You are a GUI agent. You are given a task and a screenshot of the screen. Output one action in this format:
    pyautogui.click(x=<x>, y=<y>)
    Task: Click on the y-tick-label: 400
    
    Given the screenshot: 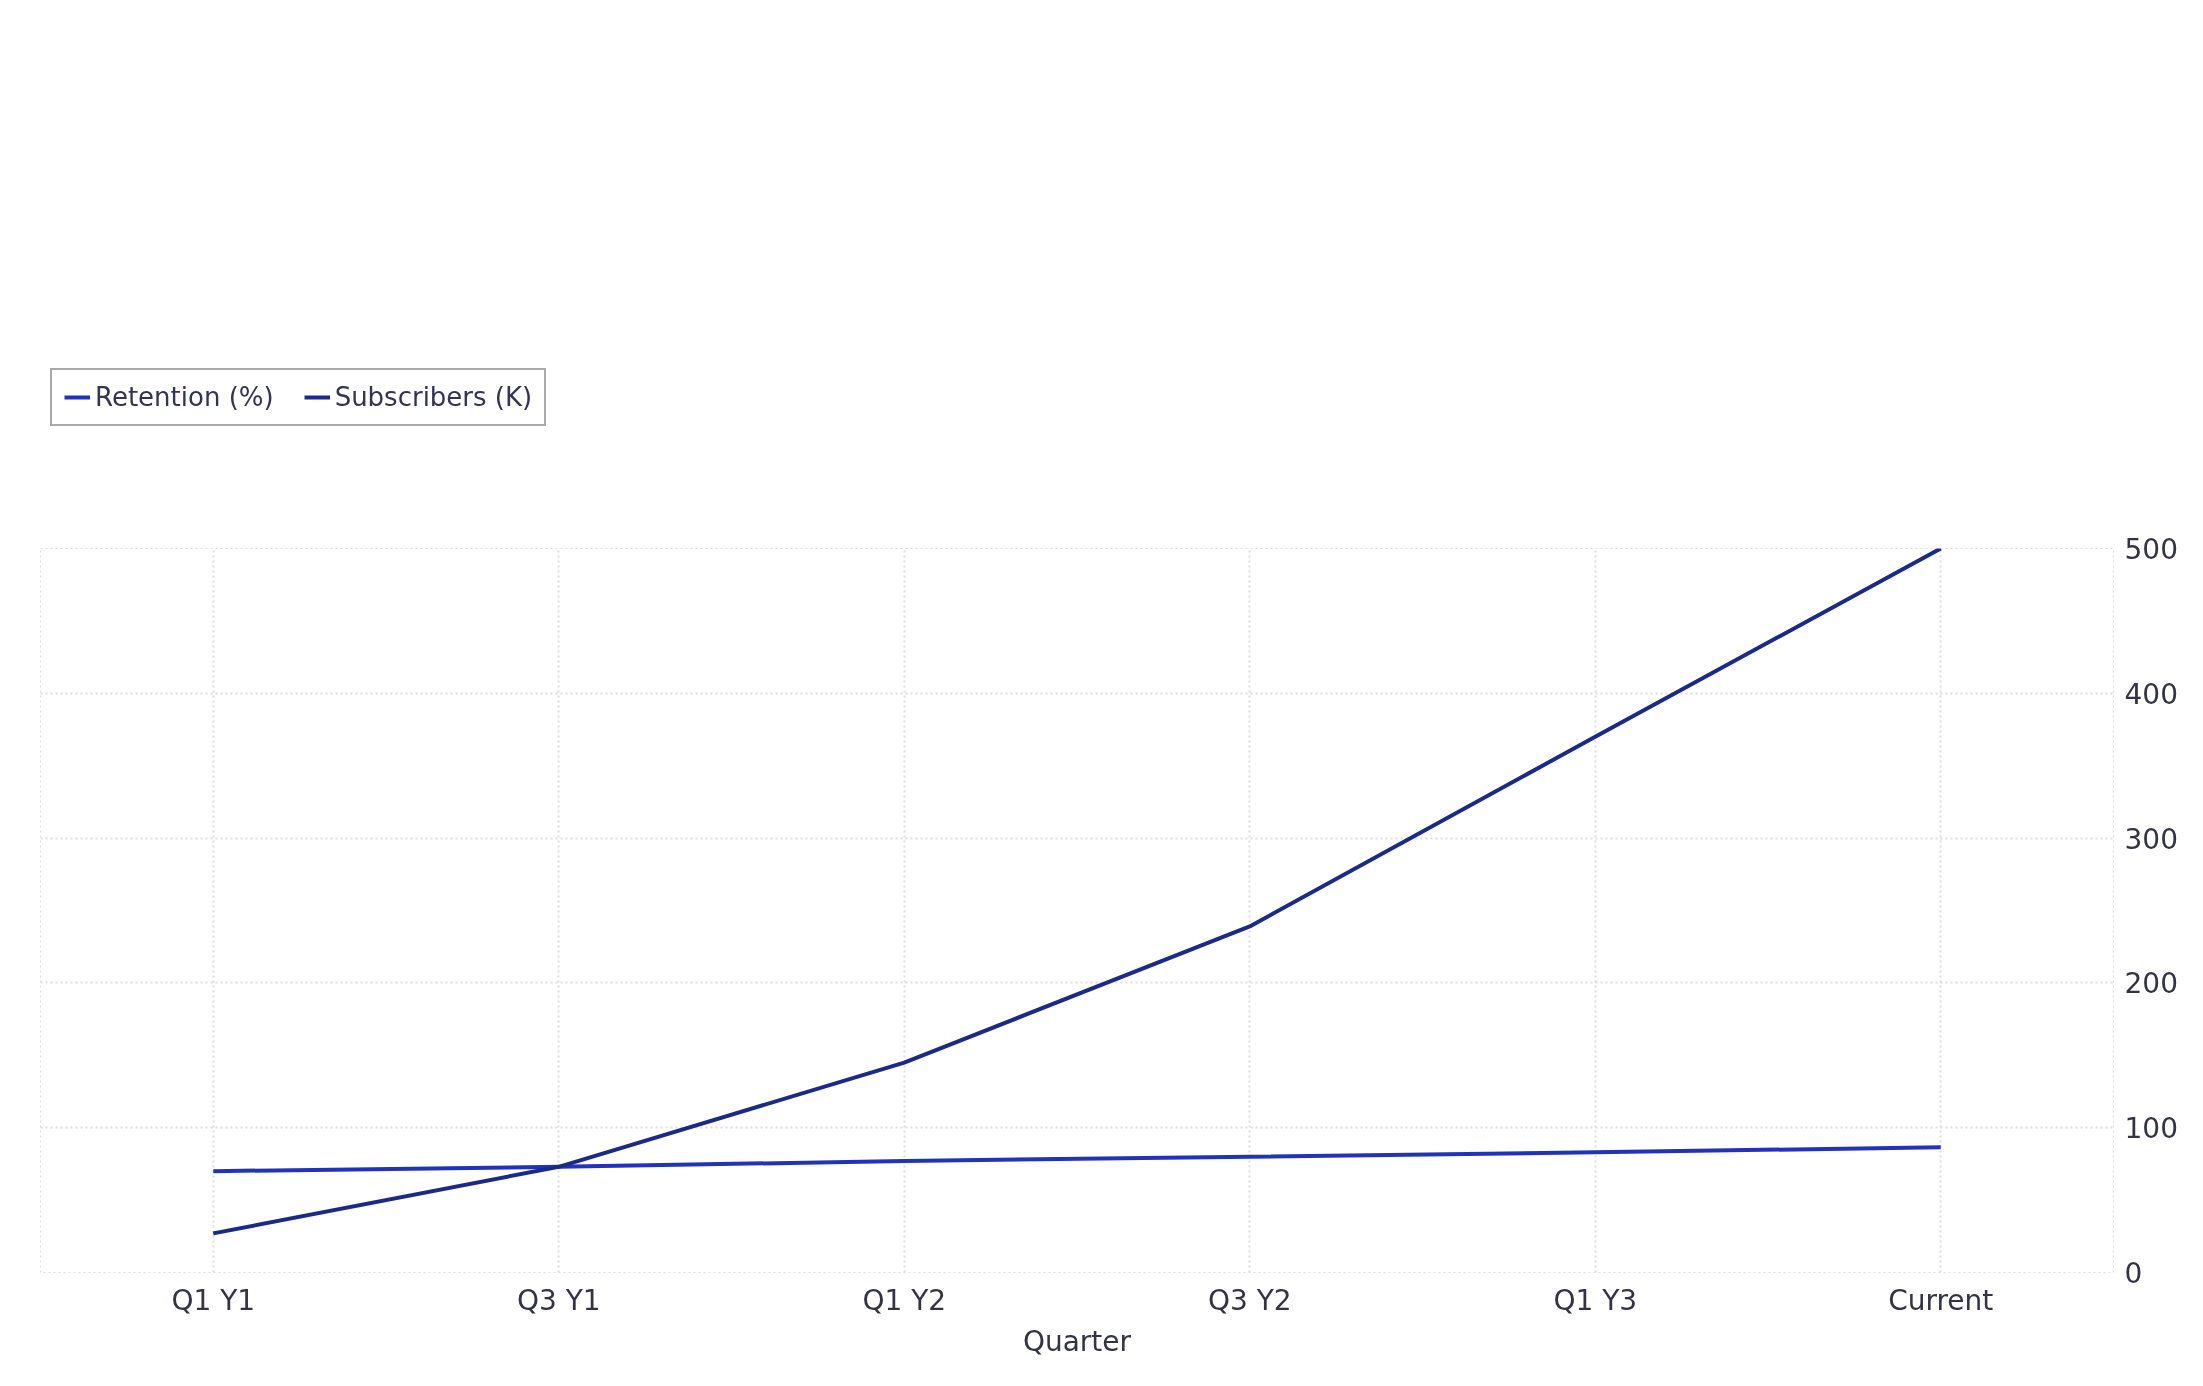 What is the action you would take?
    pyautogui.click(x=2151, y=694)
    